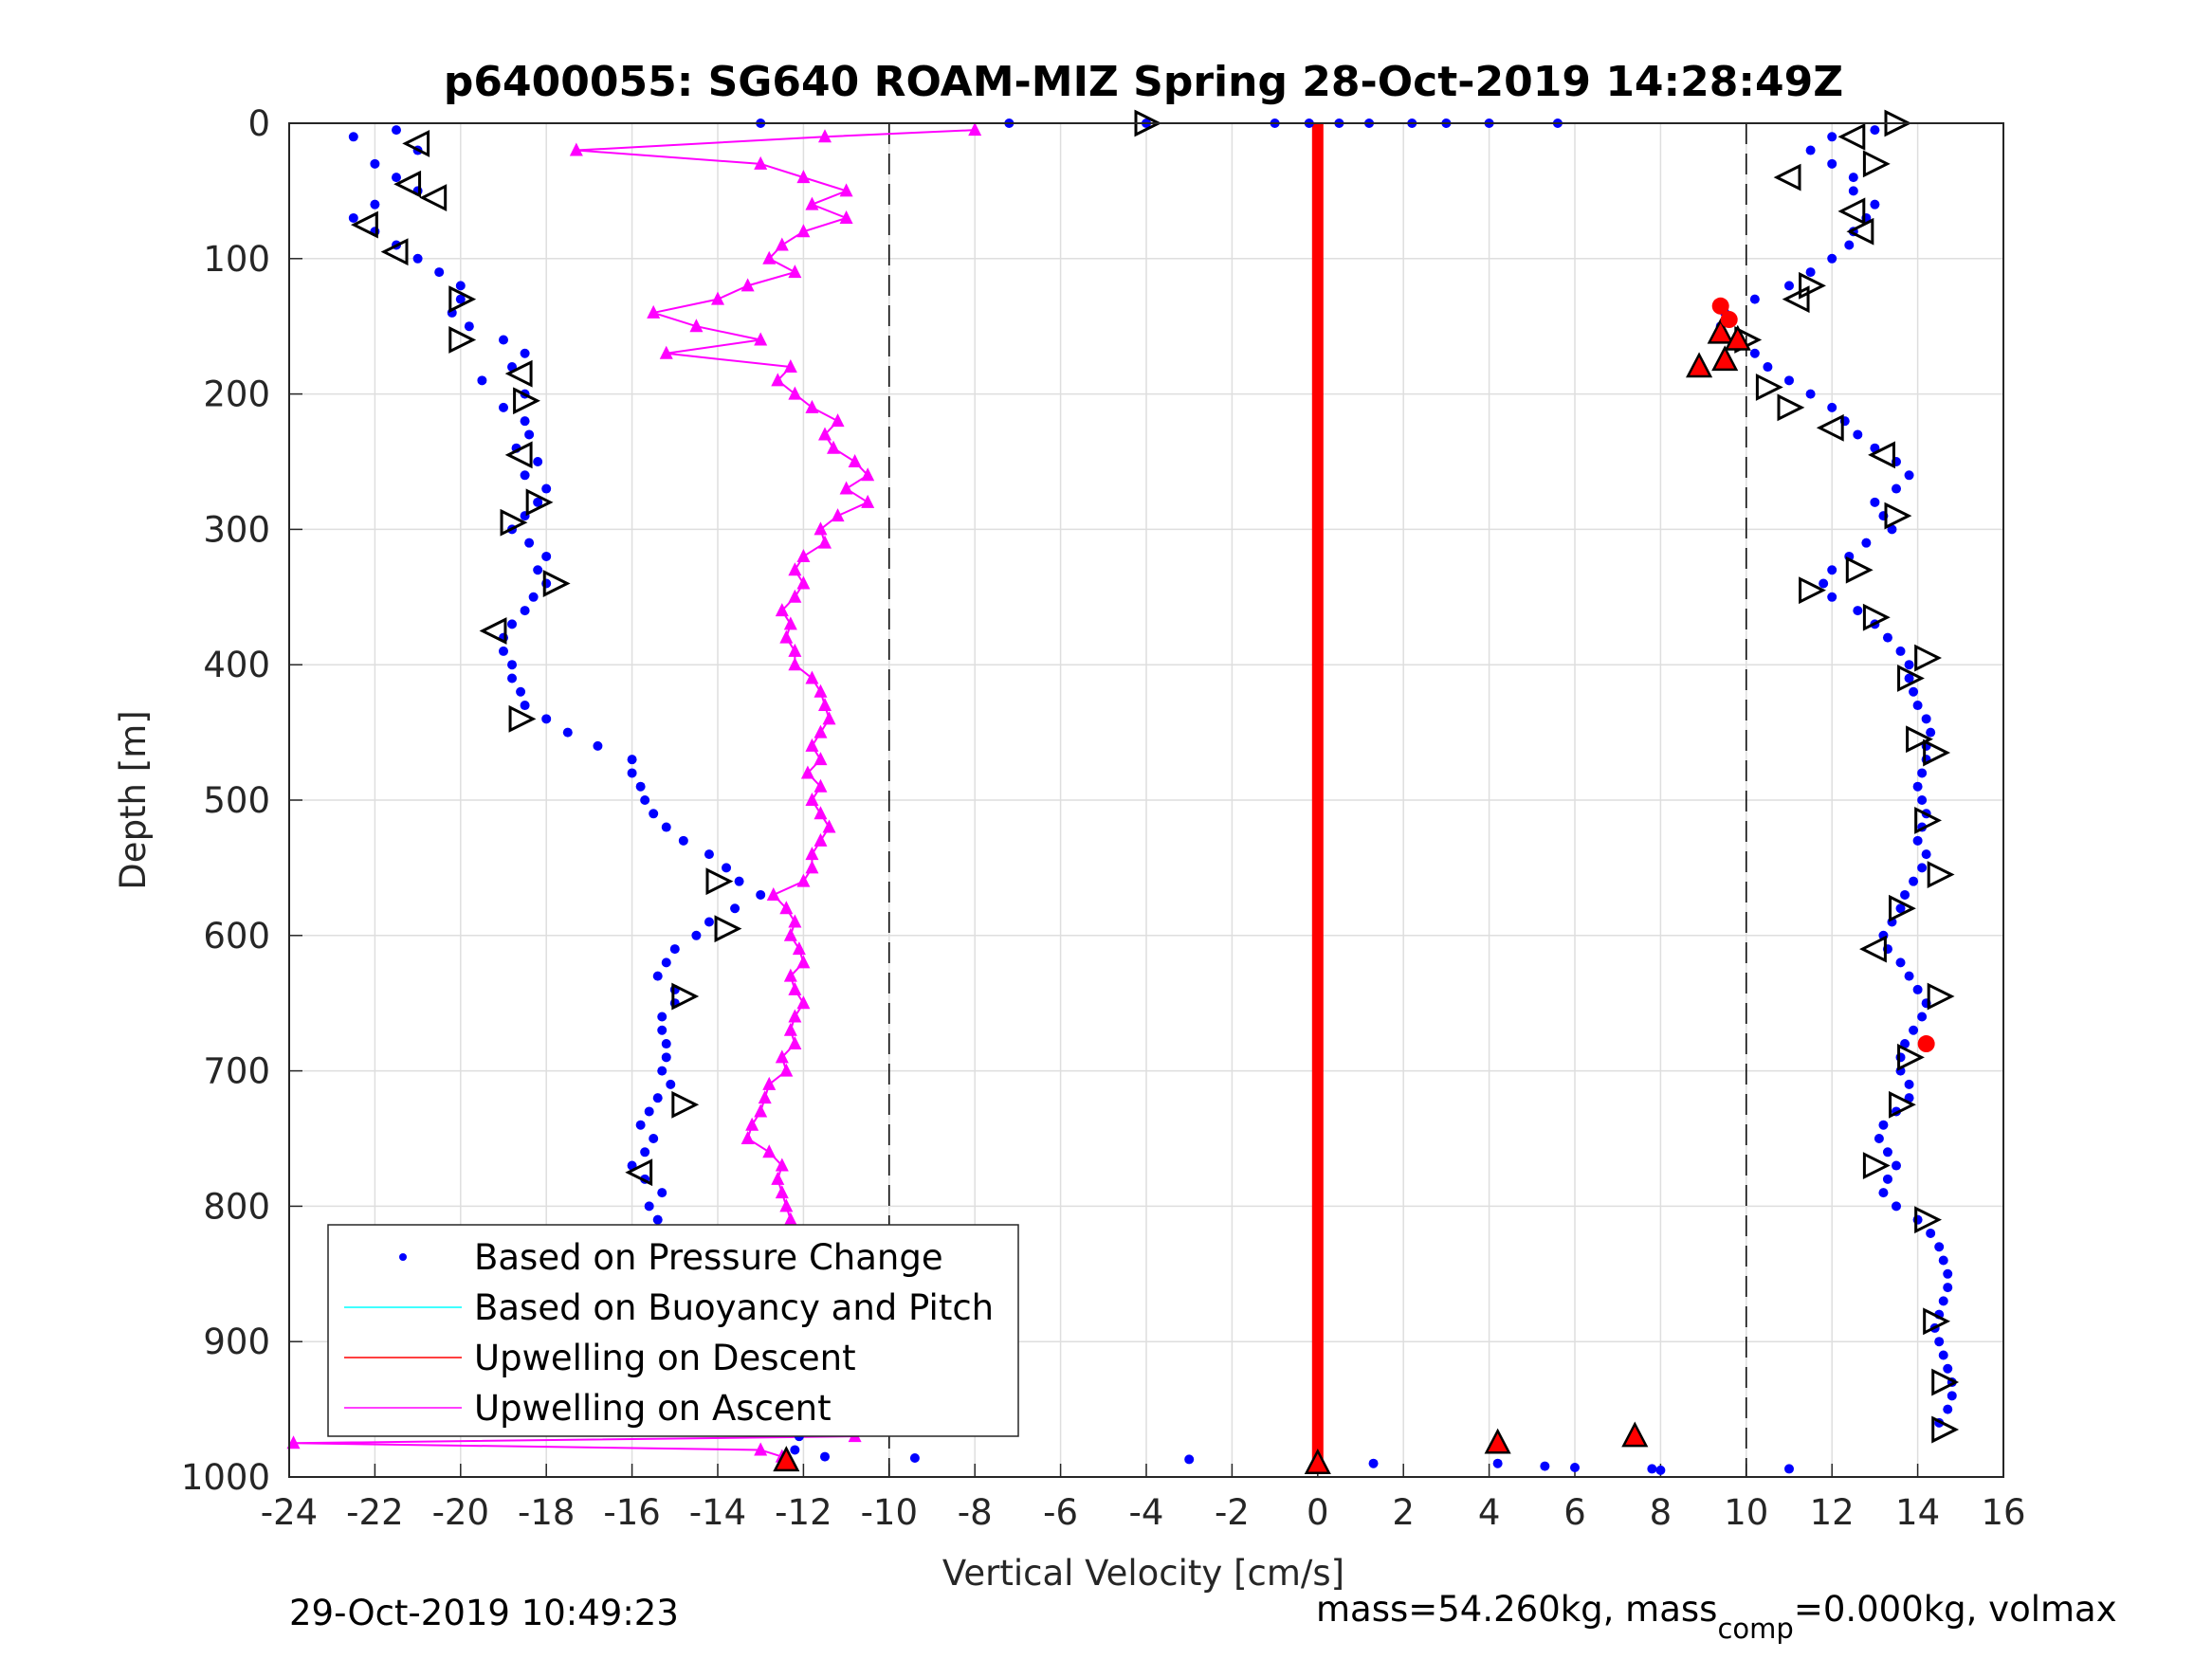 Image resolution: width=2212 pixels, height=1659 pixels. What do you see at coordinates (225, 1477) in the screenshot?
I see `y-tick-label: 1000` at bounding box center [225, 1477].